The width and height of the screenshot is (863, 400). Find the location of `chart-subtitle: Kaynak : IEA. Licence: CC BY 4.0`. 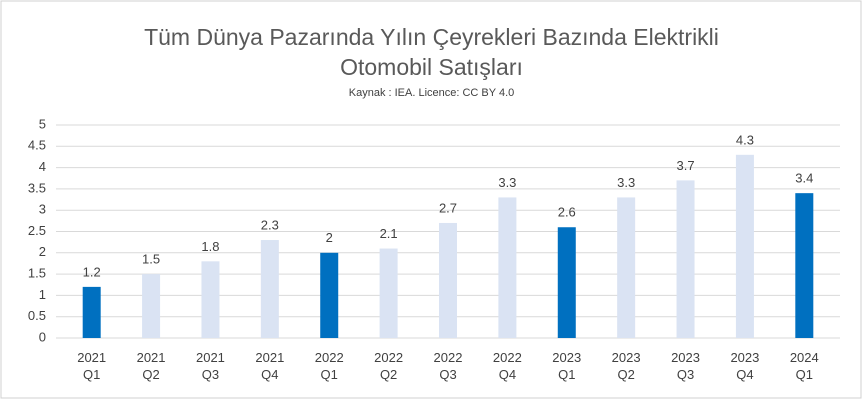

chart-subtitle: Kaynak : IEA. Licence: CC BY 4.0 is located at coordinates (431, 93).